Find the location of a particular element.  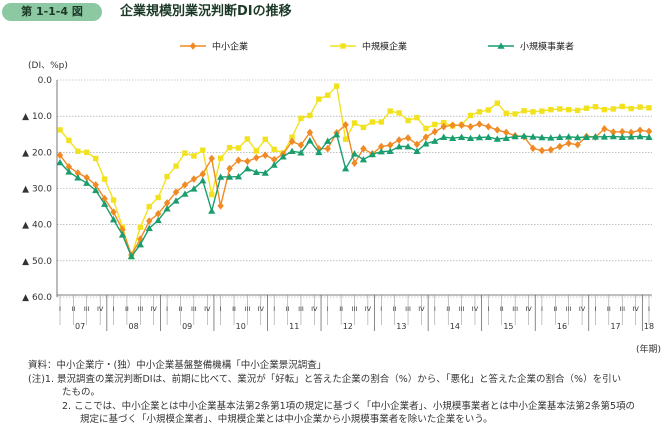

x-year-label: 07 is located at coordinates (80, 326).